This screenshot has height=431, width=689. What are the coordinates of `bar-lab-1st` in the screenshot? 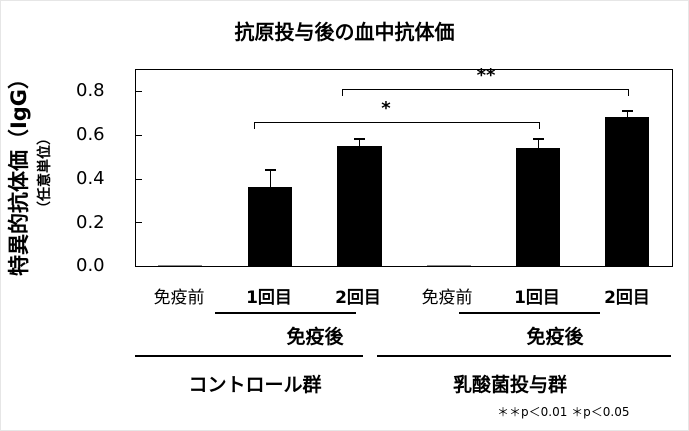 It's located at (538, 207).